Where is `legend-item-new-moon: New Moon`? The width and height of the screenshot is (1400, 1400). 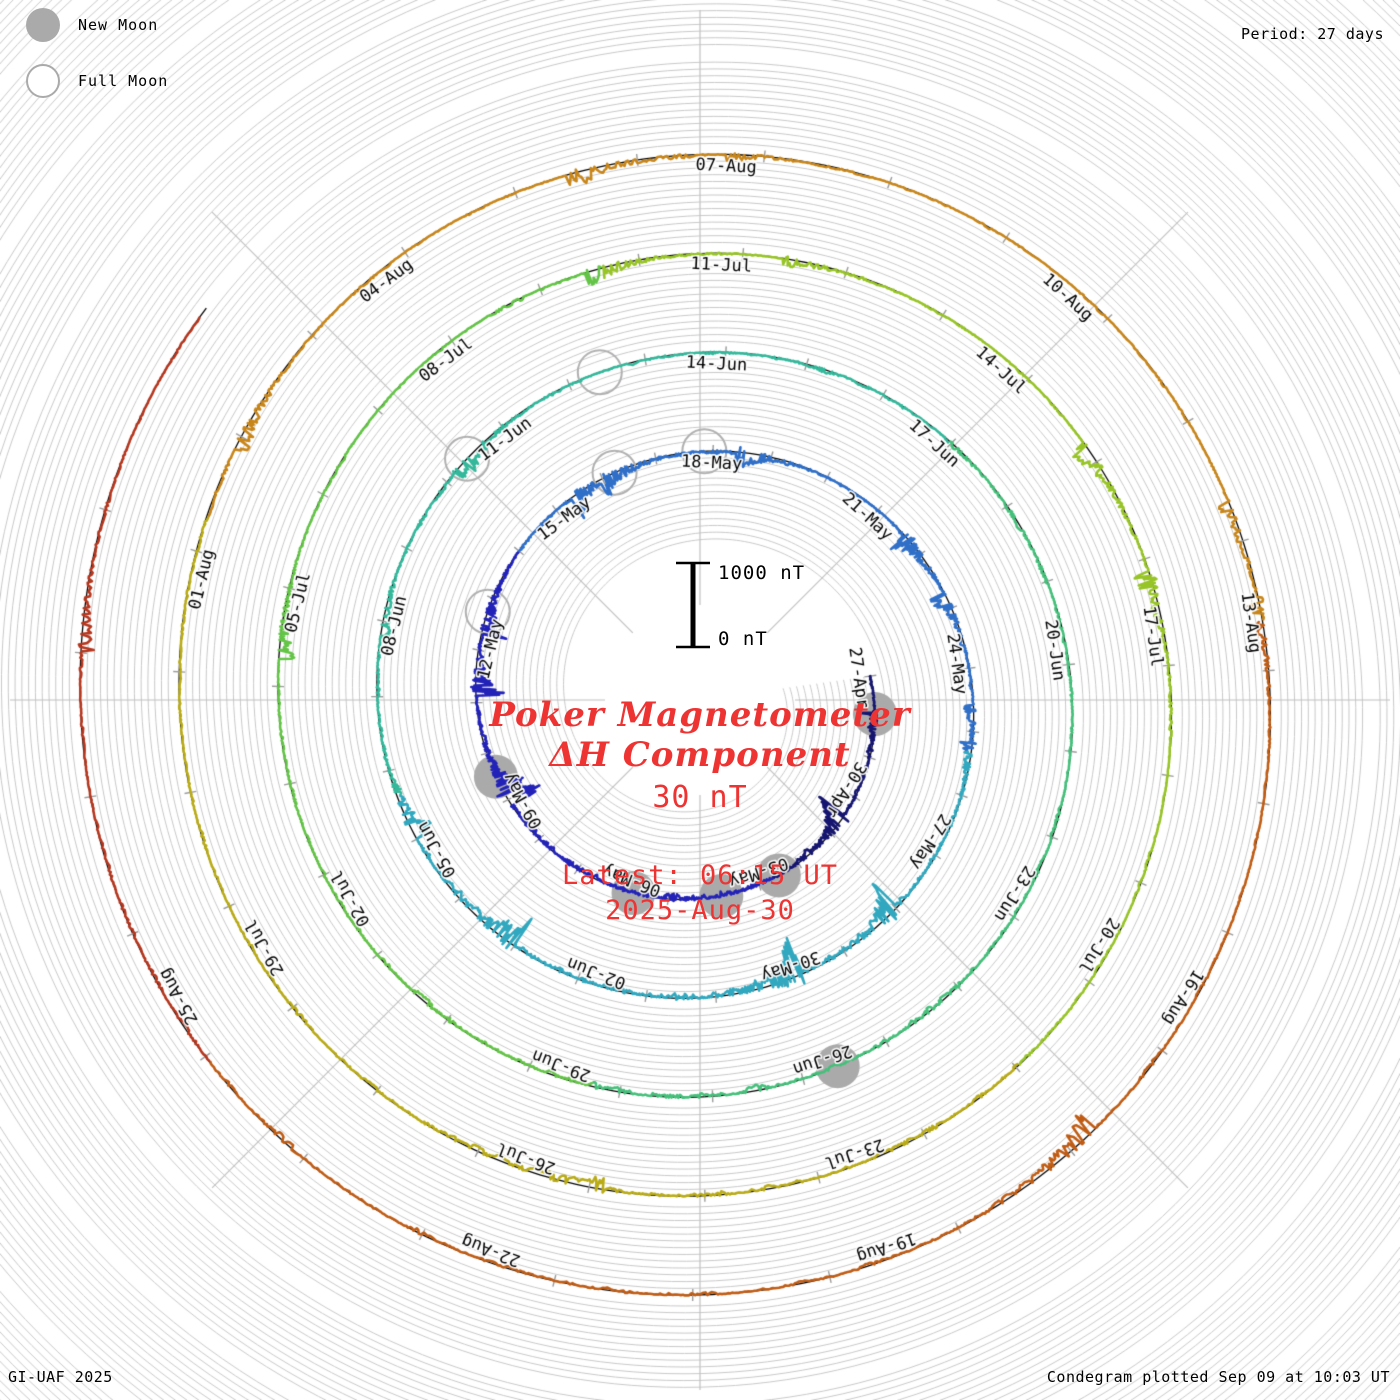 legend-item-new-moon: New Moon is located at coordinates (92, 25).